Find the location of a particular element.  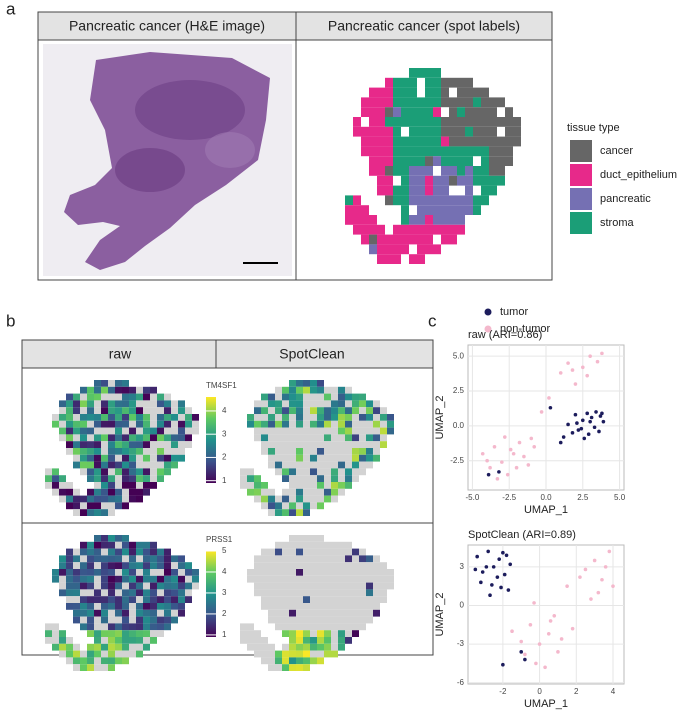

colorbar-tick-label: 3 is located at coordinates (224, 592).